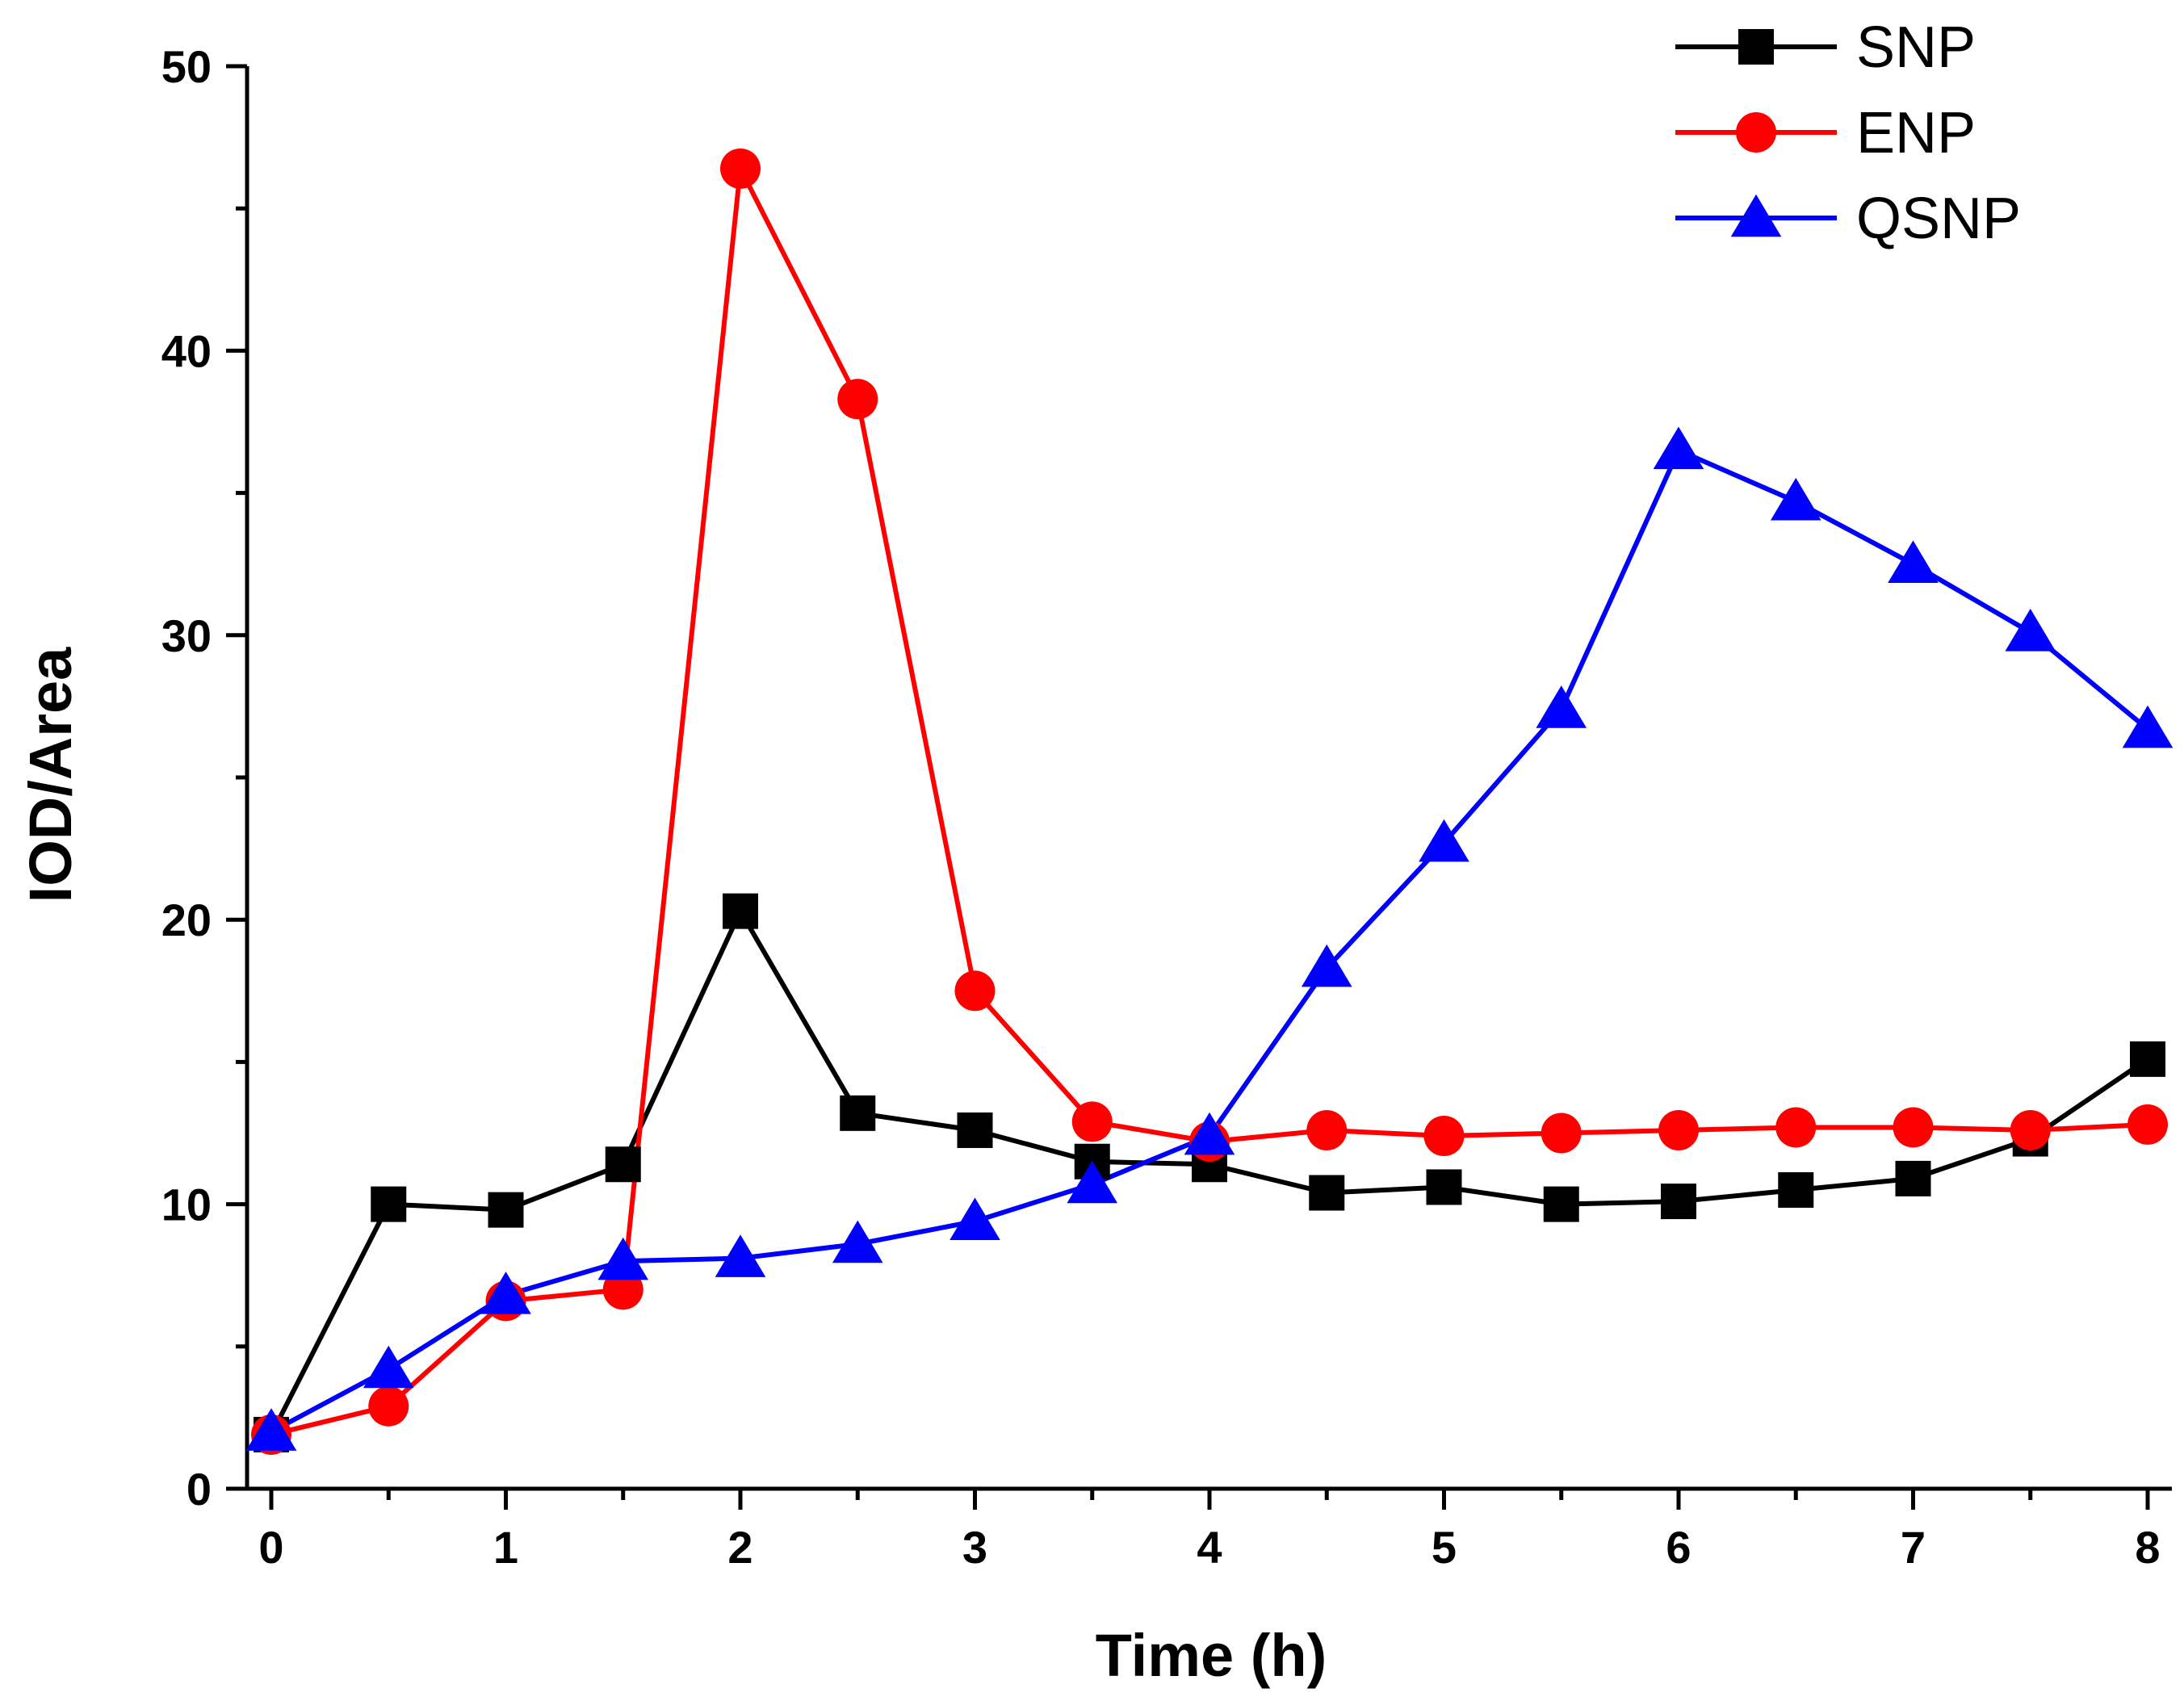  What do you see at coordinates (186, 66) in the screenshot?
I see `y-tick-label: 50` at bounding box center [186, 66].